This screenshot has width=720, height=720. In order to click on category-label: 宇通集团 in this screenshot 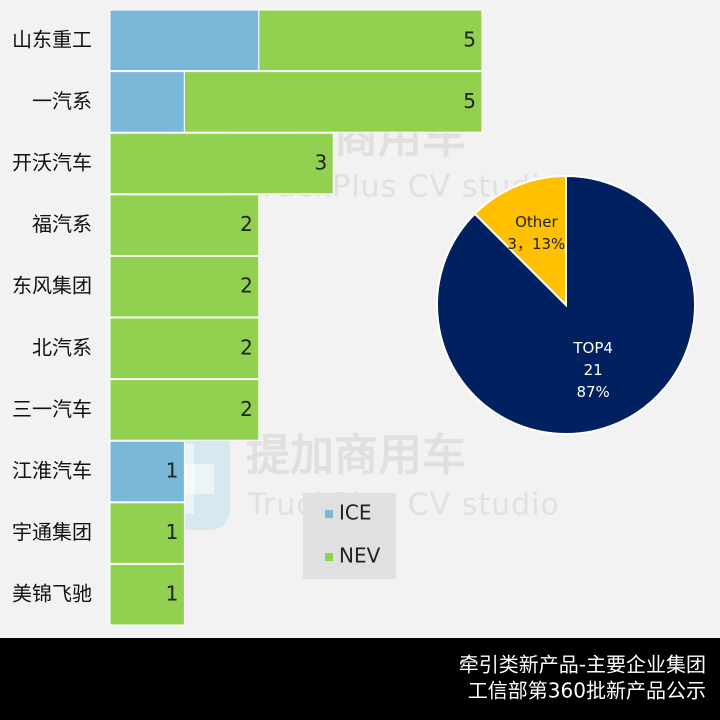, I will do `click(52, 532)`.